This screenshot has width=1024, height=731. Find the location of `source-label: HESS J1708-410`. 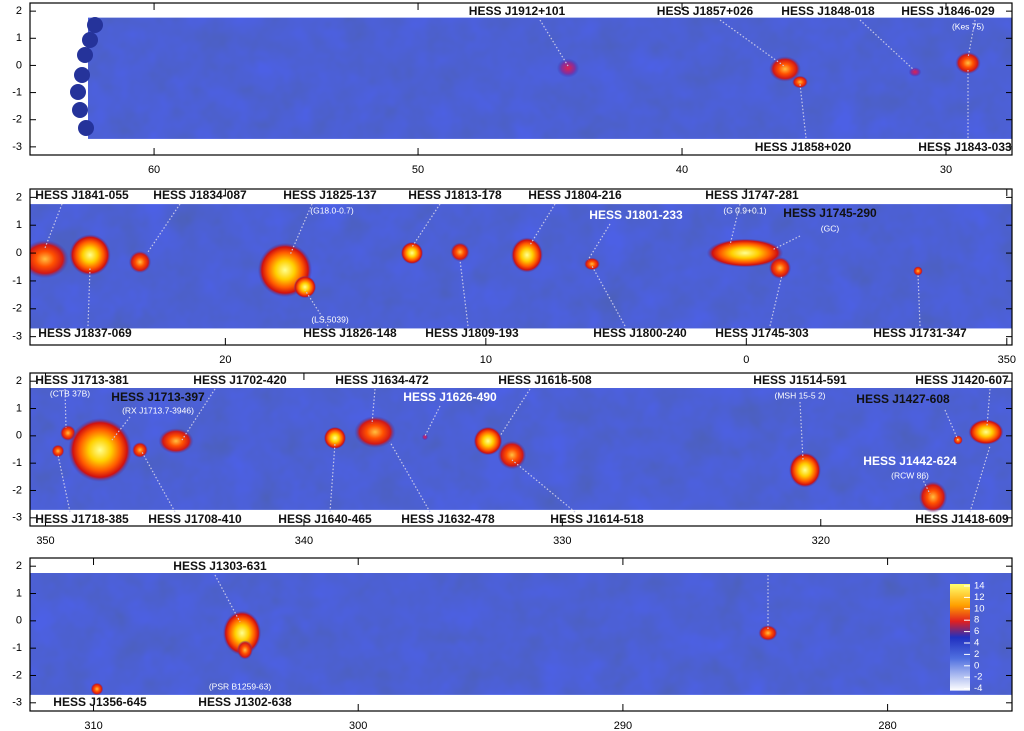

source-label: HESS J1708-410 is located at coordinates (195, 519).